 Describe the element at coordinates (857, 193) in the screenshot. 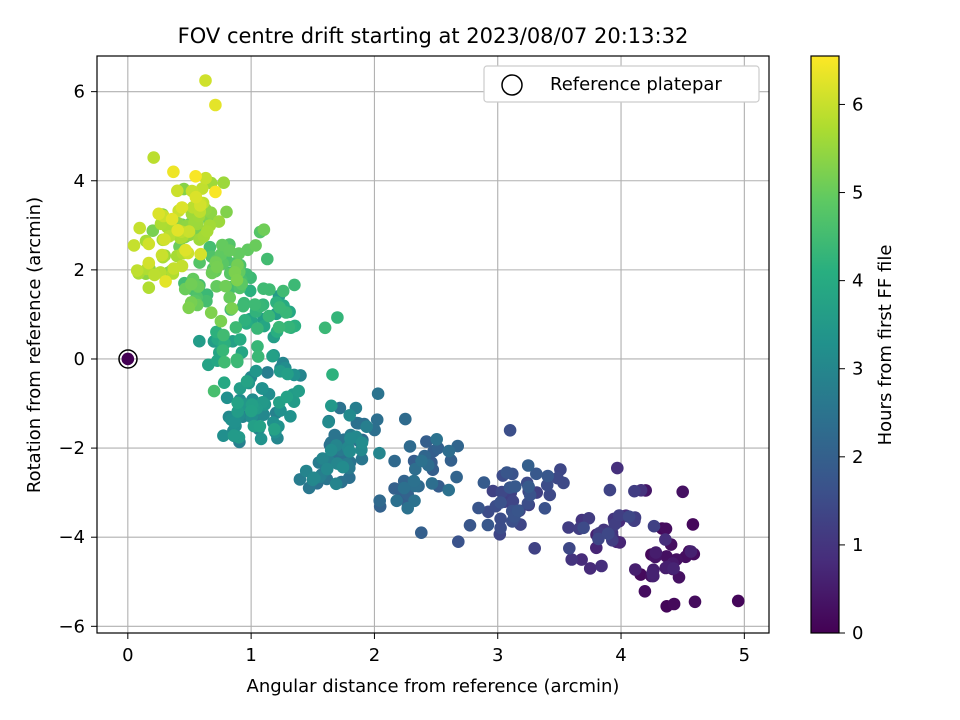

I see `colorbar-tick-label: 5` at that location.